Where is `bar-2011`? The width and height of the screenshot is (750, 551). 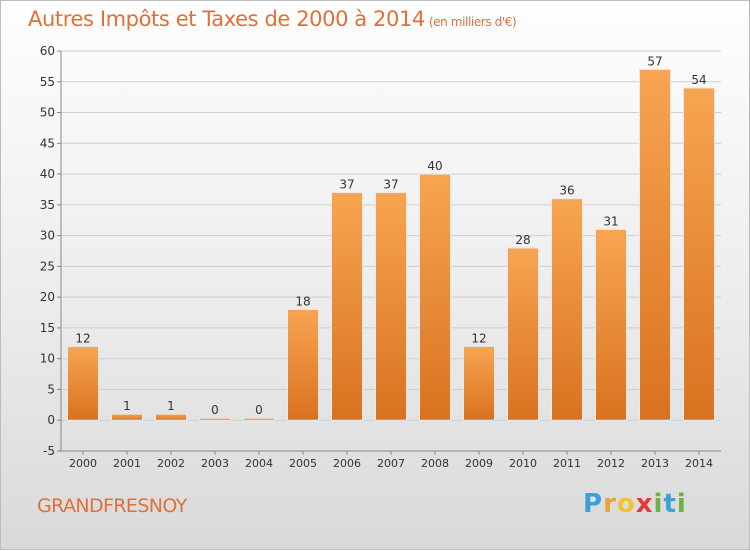
bar-2011 is located at coordinates (567, 309).